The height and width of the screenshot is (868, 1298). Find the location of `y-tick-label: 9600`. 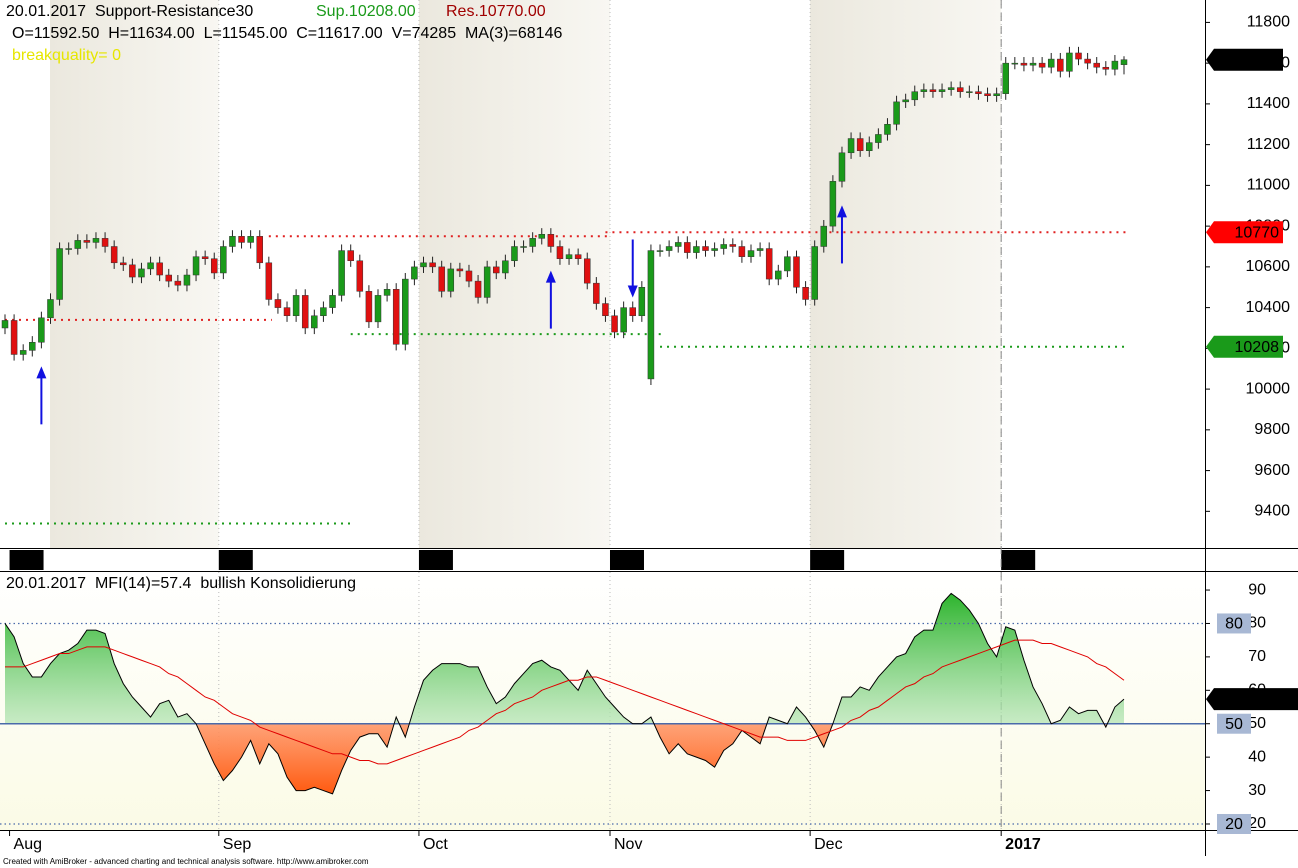

y-tick-label: 9600 is located at coordinates (1272, 470).